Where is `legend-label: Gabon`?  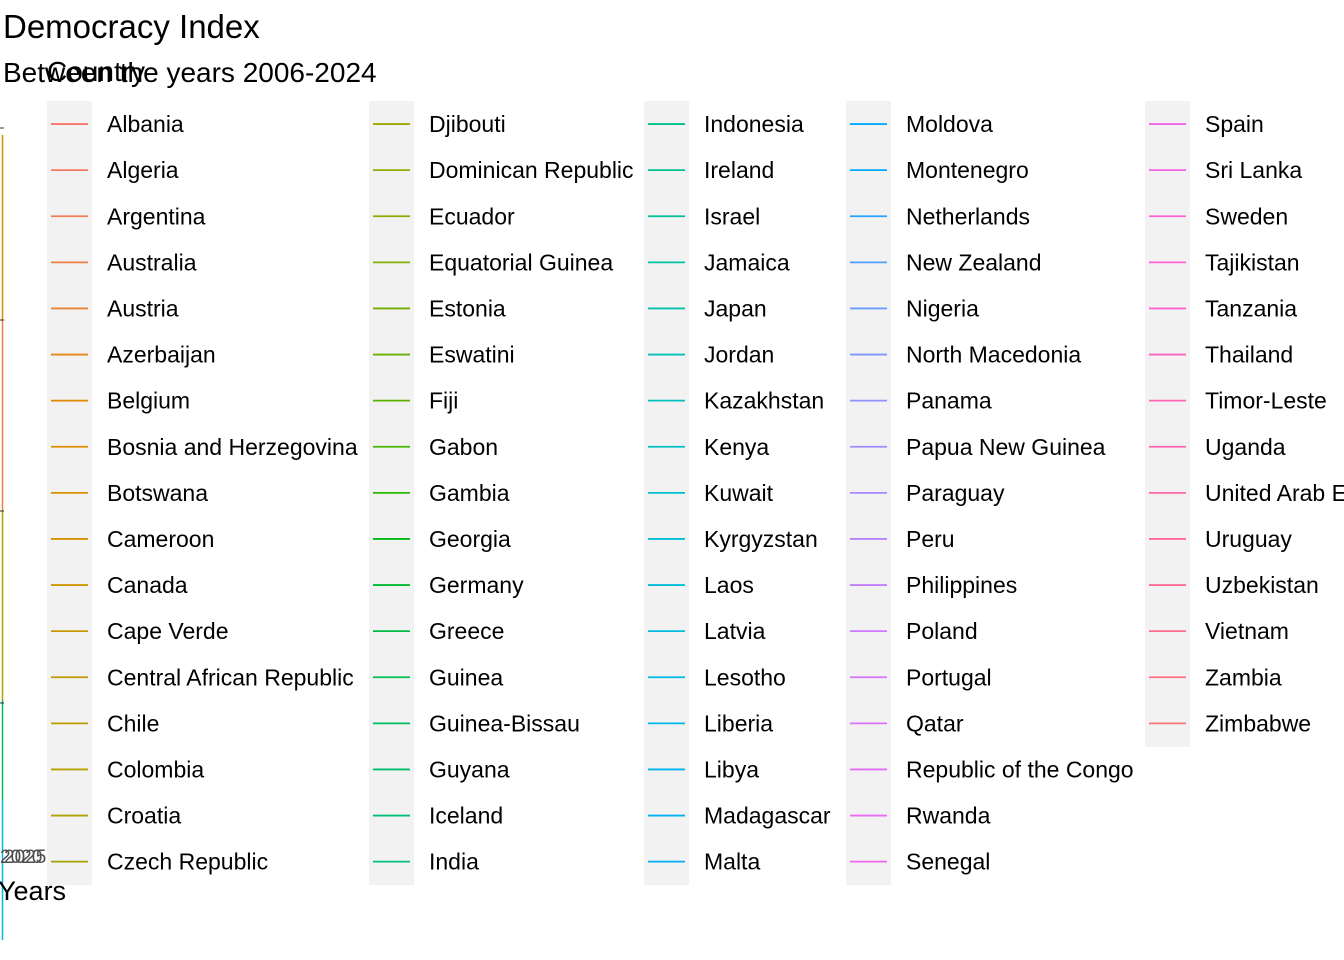
legend-label: Gabon is located at coordinates (463, 447).